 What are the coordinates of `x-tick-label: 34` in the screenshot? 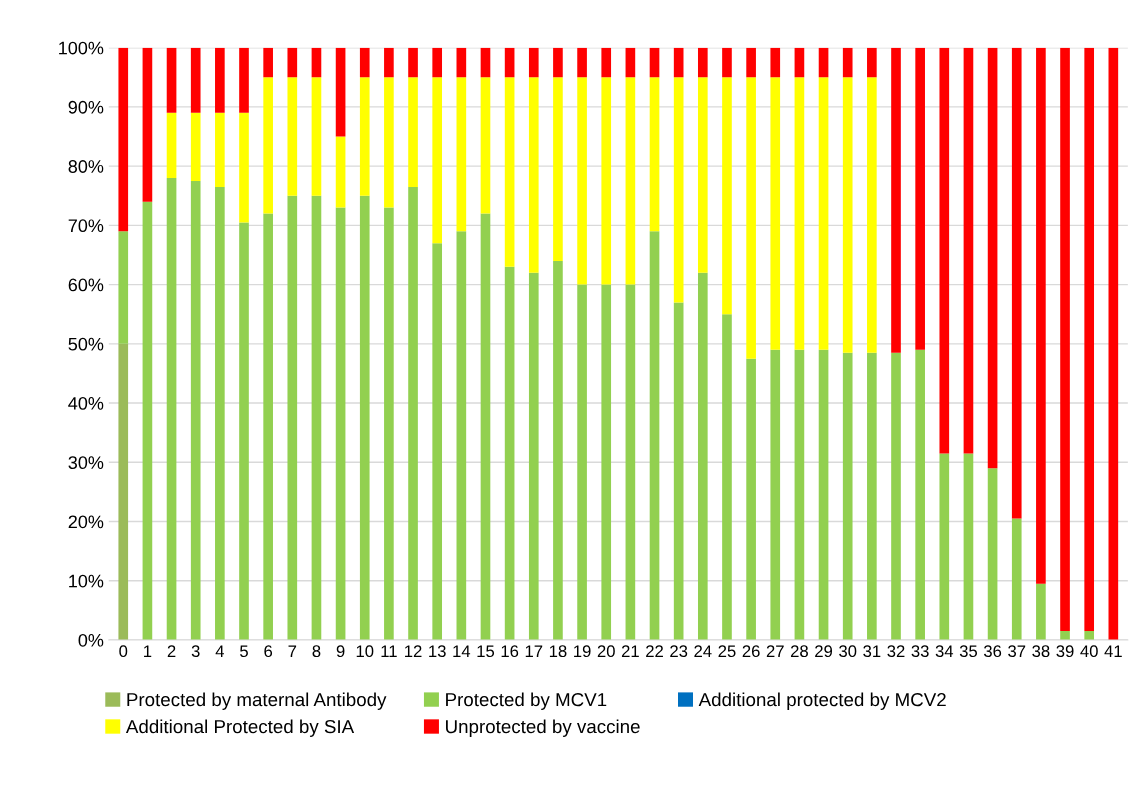 It's located at (944, 651).